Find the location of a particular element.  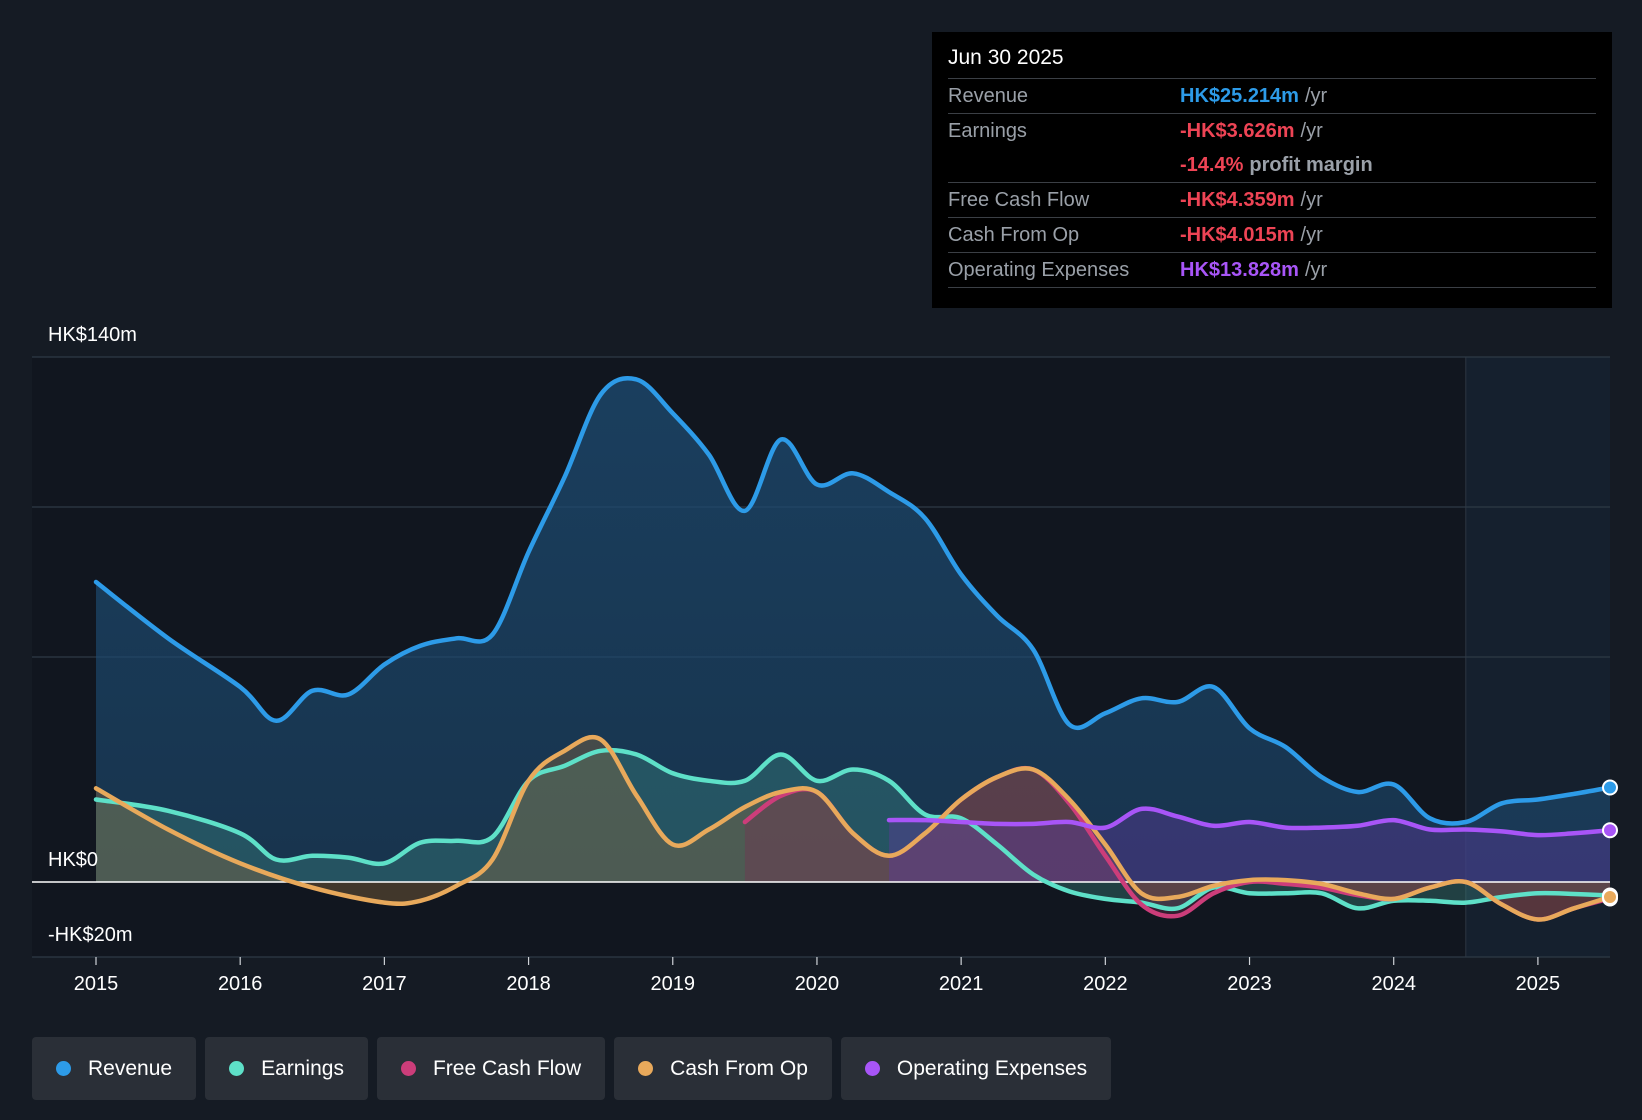

tooltip-unit: profit margin is located at coordinates (1311, 164).